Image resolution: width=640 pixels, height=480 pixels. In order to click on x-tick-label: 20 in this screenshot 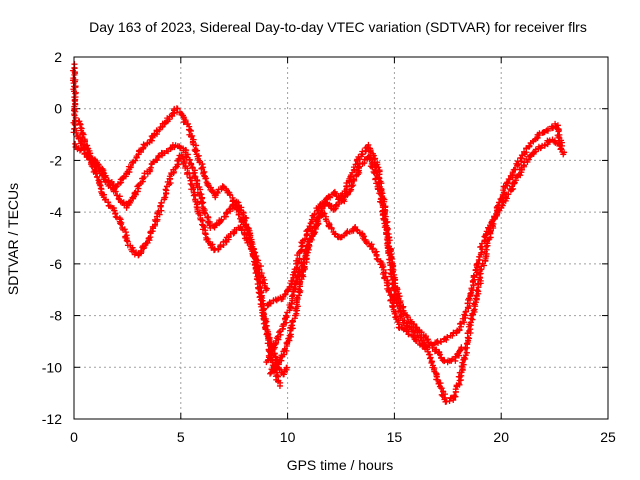, I will do `click(501, 437)`.